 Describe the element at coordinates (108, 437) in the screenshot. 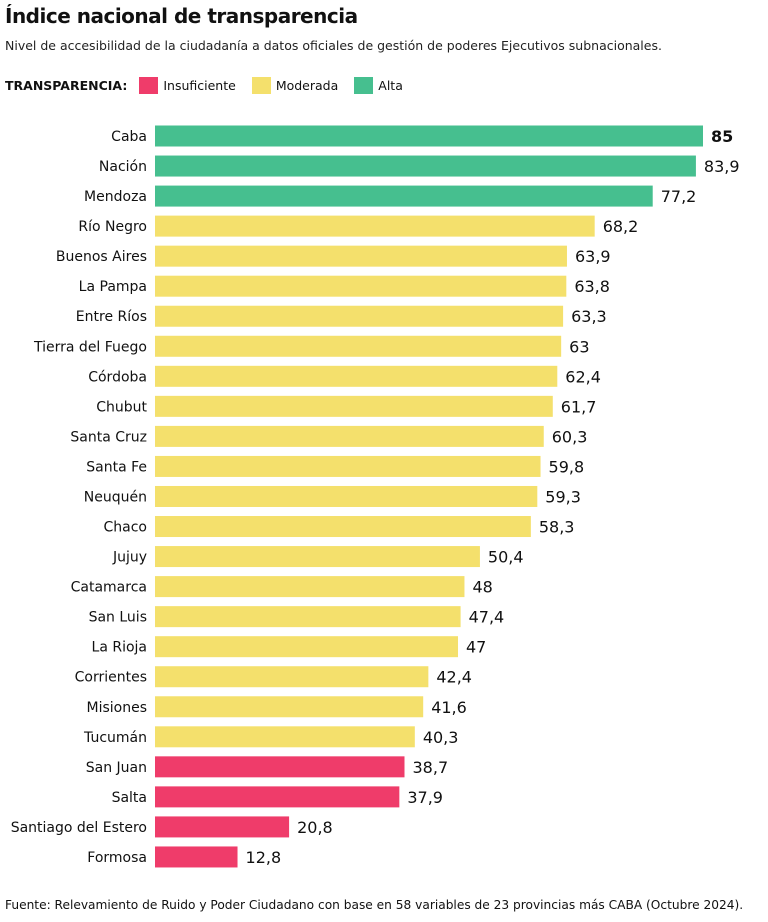

I see `category-label: Santa Cruz` at that location.